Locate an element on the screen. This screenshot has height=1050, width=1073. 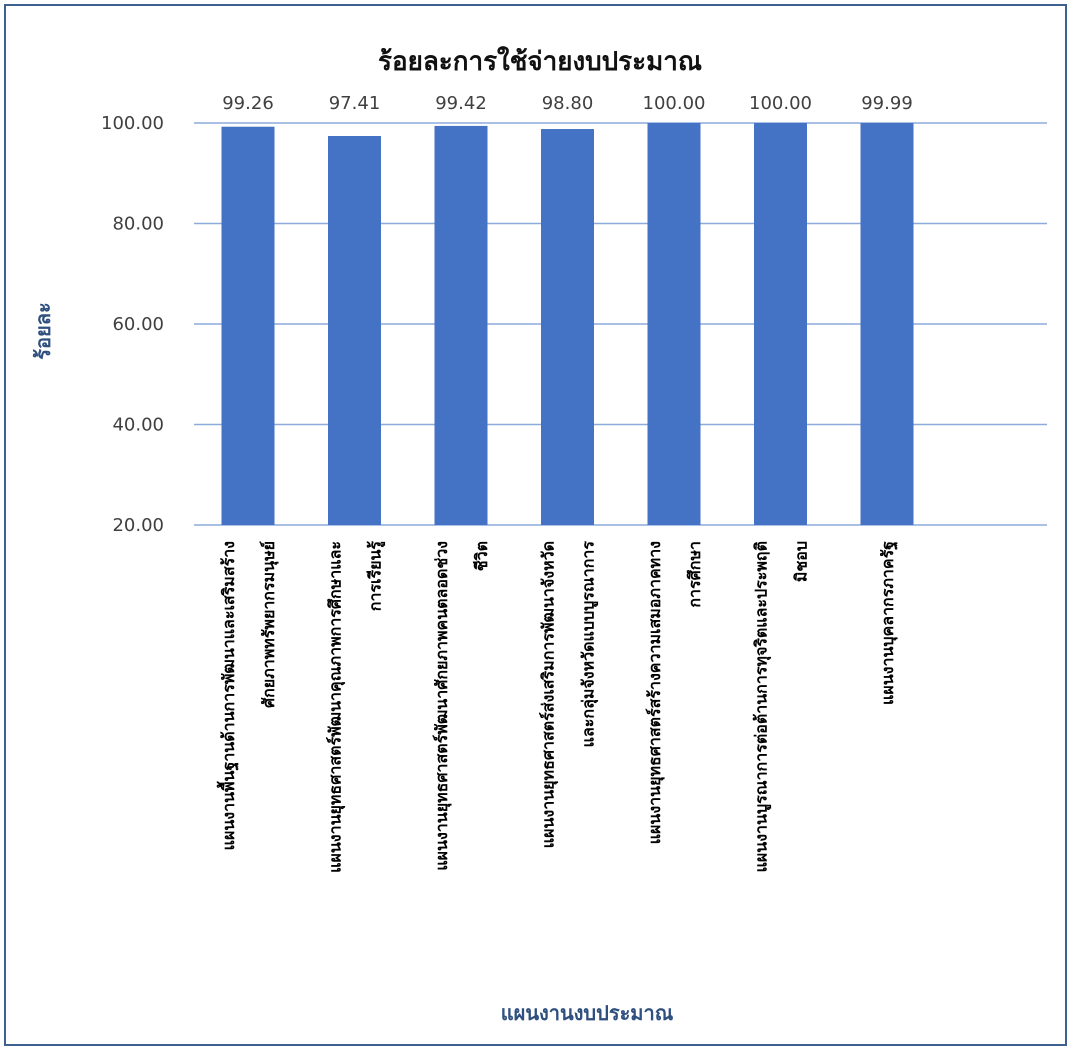
y-tick-label: 60.00 is located at coordinates (138, 324).